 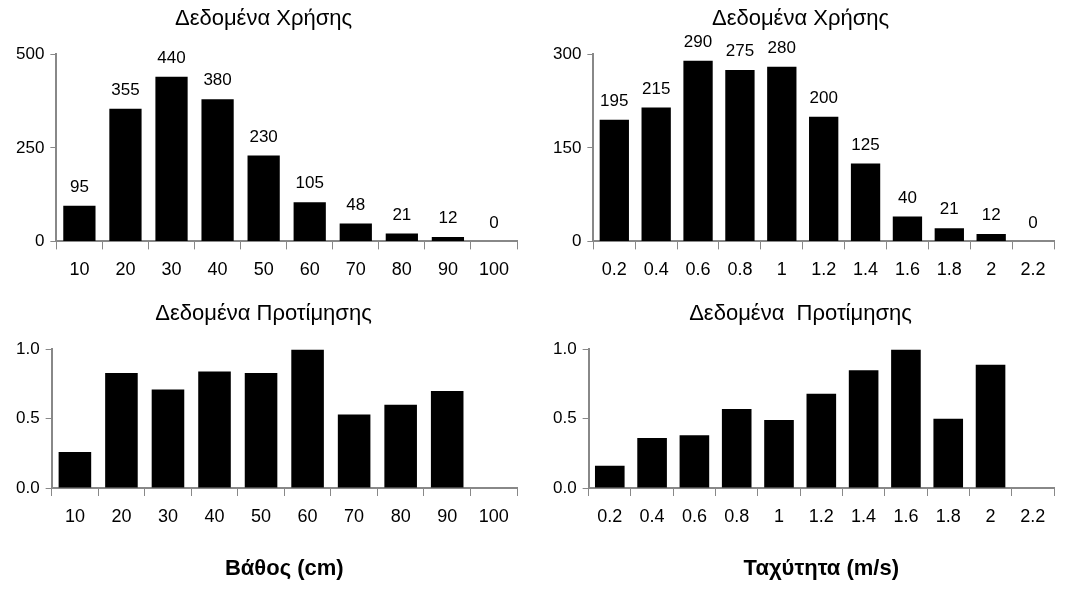 I want to click on x-tick-label: 80, so click(x=401, y=269).